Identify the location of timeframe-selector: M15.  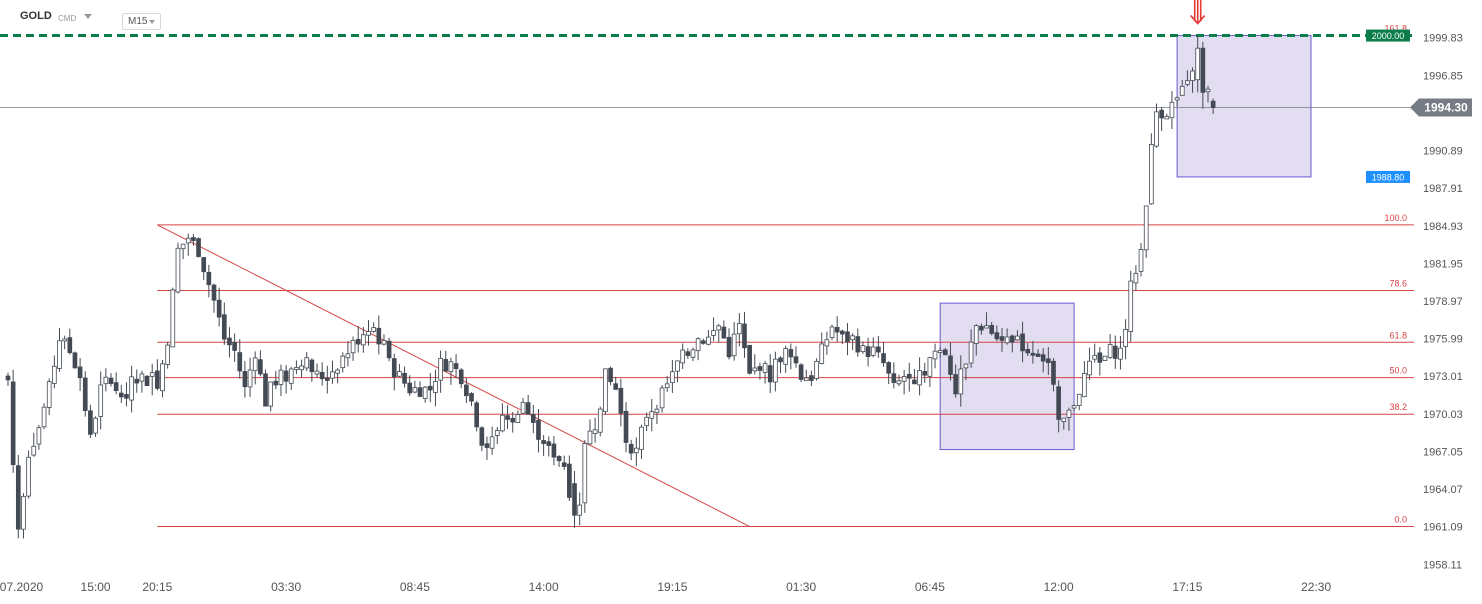
(142, 21).